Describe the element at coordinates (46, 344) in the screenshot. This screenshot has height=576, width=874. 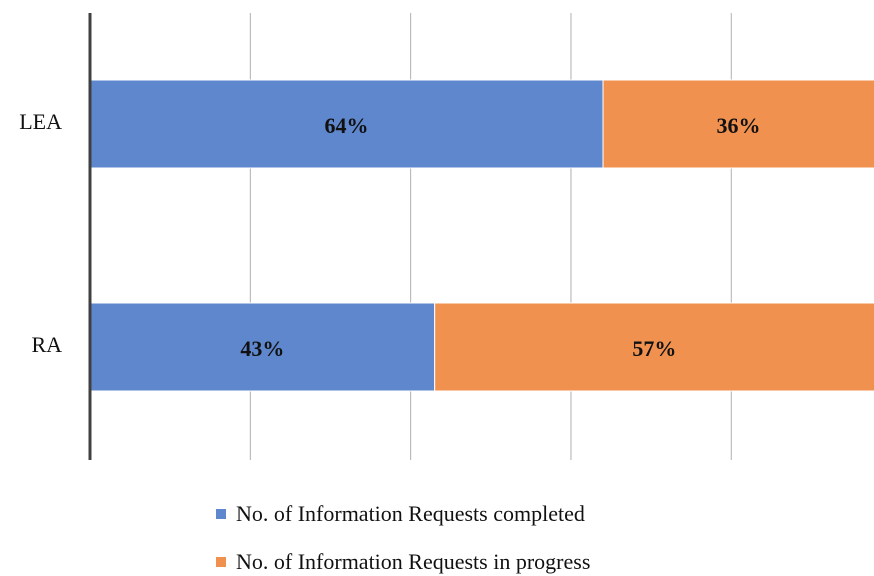
I see `y-tick-label: RA` at that location.